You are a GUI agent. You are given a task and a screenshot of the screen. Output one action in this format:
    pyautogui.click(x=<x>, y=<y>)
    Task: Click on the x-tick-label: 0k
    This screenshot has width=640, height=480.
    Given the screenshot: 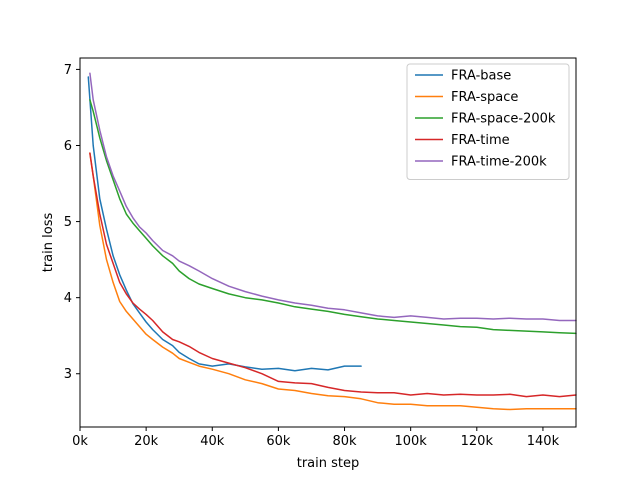 What is the action you would take?
    pyautogui.click(x=80, y=441)
    